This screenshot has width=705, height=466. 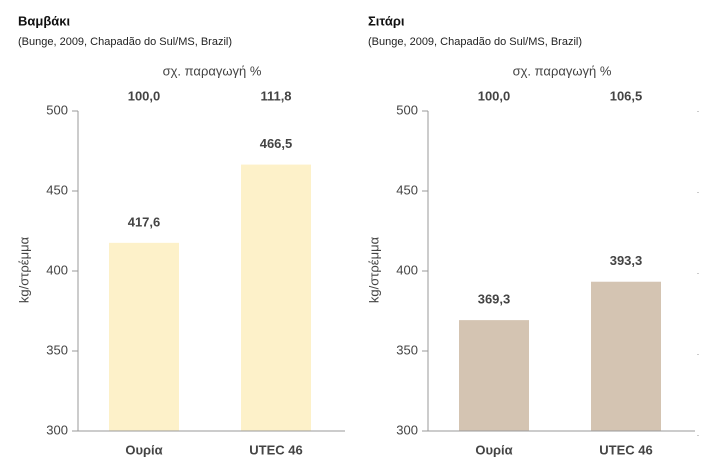 What do you see at coordinates (626, 95) in the screenshot?
I see `top-value: 106,5` at bounding box center [626, 95].